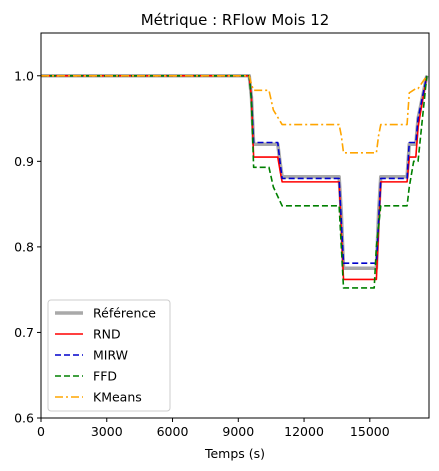 Image resolution: width=439 pixels, height=471 pixels. Describe the element at coordinates (24, 332) in the screenshot. I see `y-tick-label: 0.7` at that location.